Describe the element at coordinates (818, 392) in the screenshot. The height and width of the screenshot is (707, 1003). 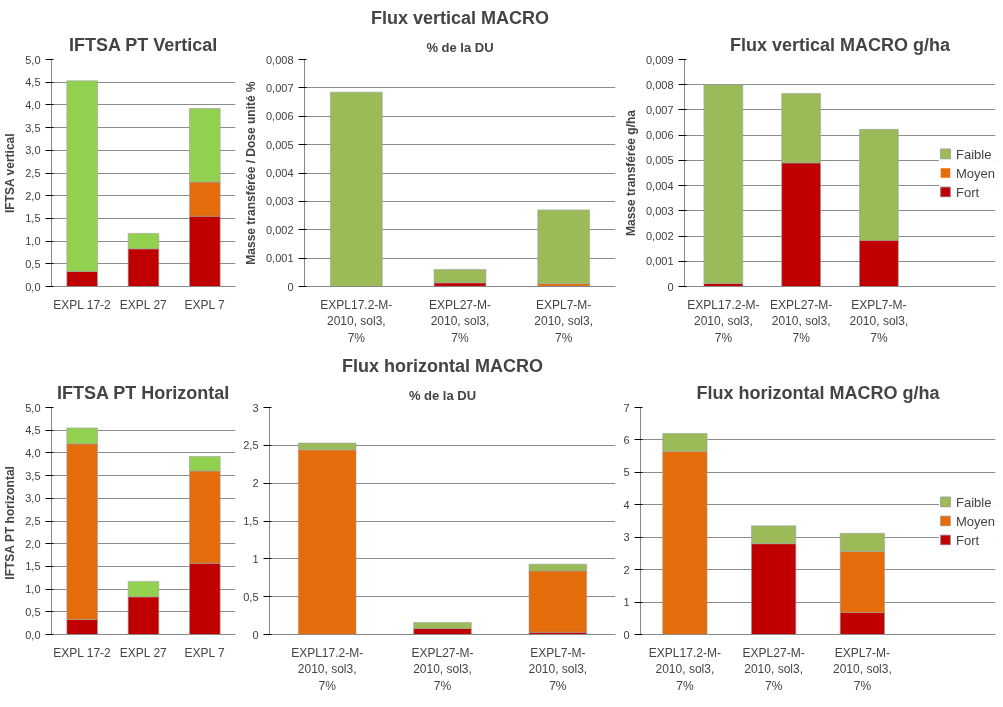
I see `chart-title: Flux horizontal MACRO g/ha` at that location.